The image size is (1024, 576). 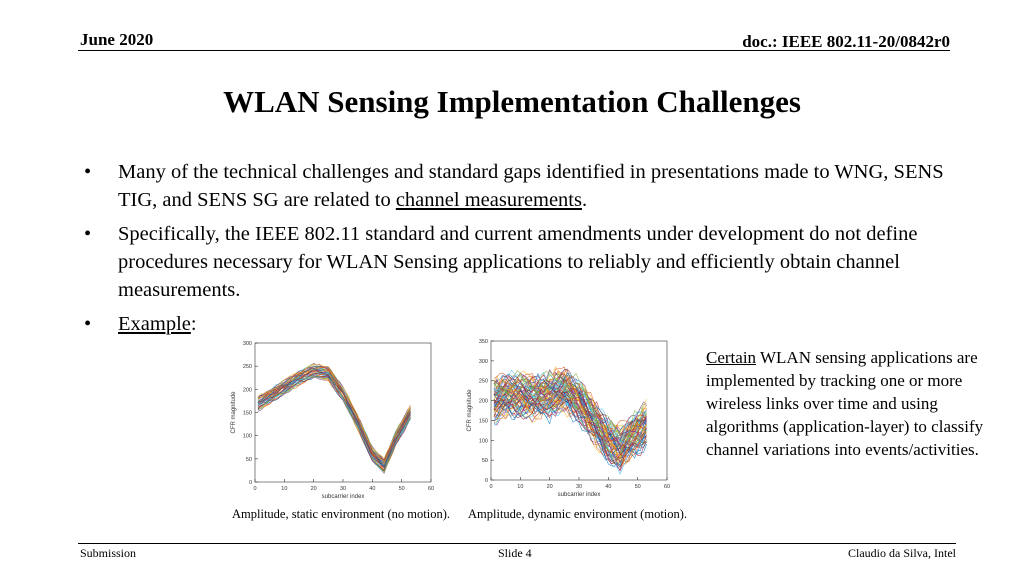 What do you see at coordinates (902, 553) in the screenshot?
I see `footer-author: Claudio da Silva, Intel` at bounding box center [902, 553].